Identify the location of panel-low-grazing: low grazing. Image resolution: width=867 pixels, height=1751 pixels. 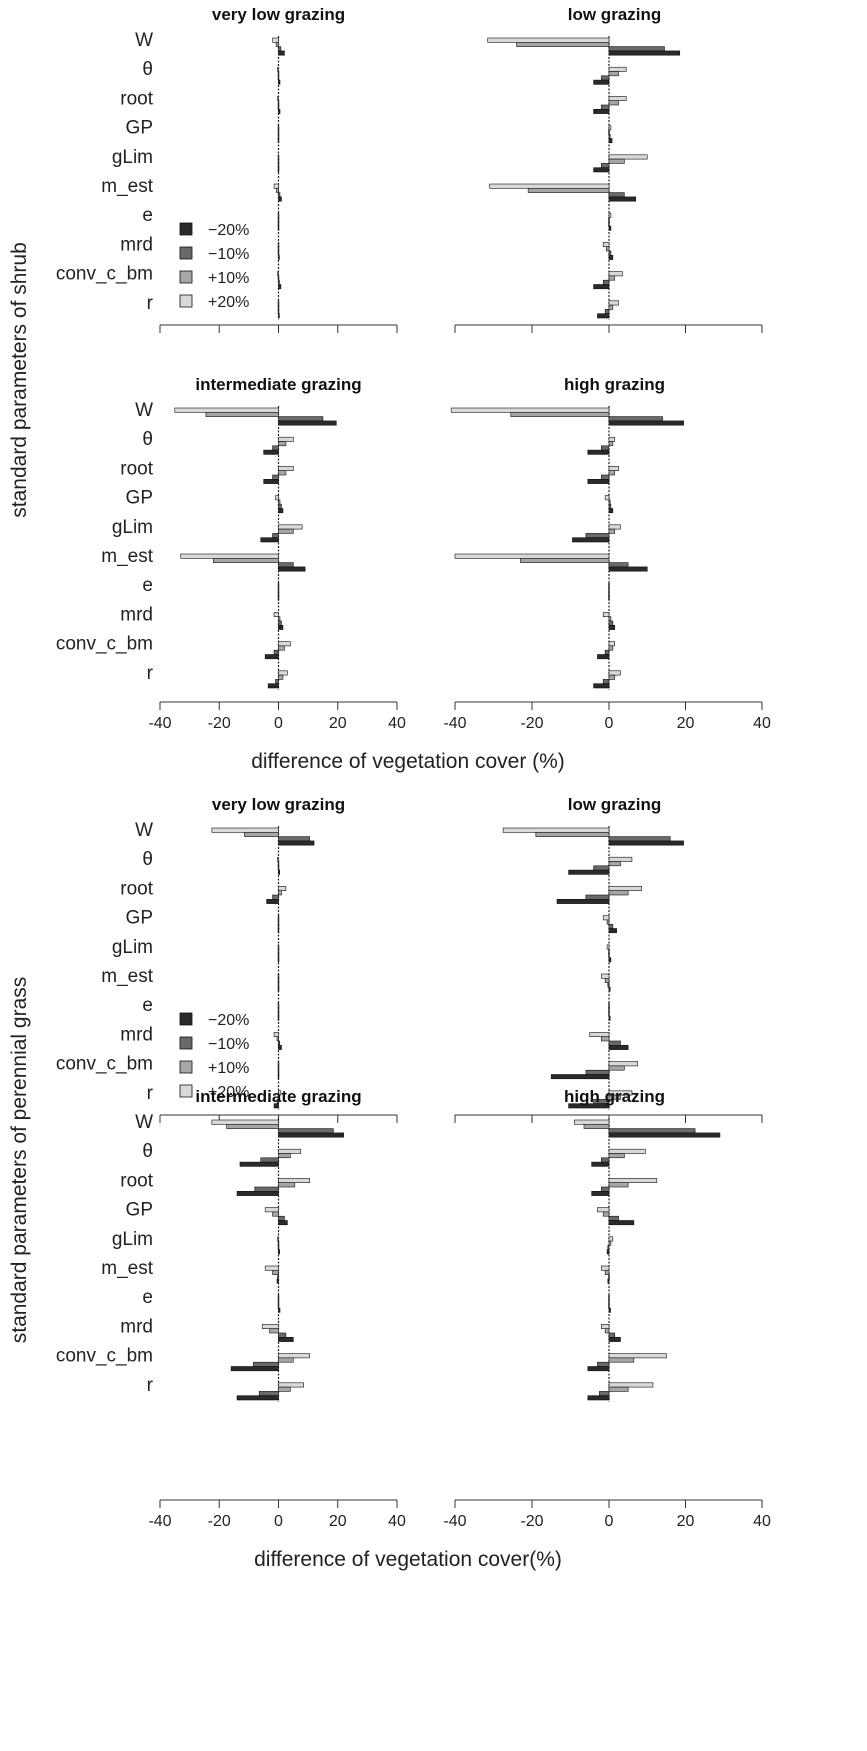
(608, 169).